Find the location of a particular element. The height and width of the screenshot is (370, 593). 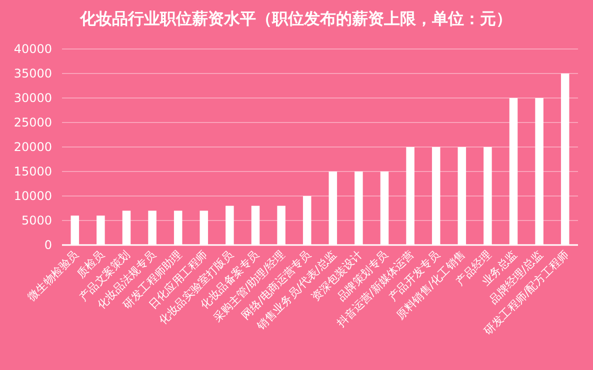

y-tick-label: 15000 is located at coordinates (33, 171).